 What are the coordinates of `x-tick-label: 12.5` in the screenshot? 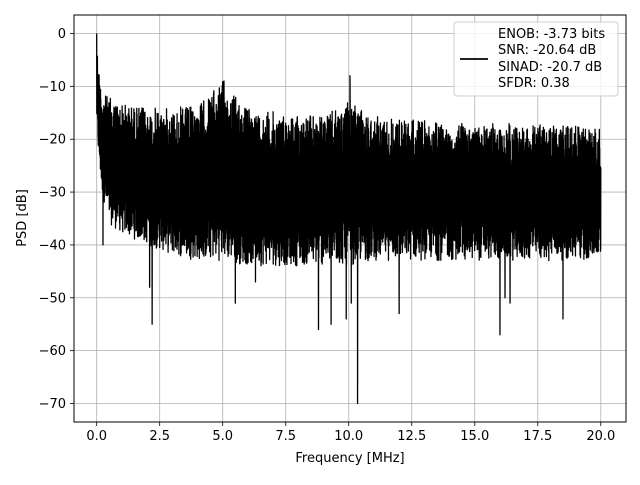 It's located at (411, 436).